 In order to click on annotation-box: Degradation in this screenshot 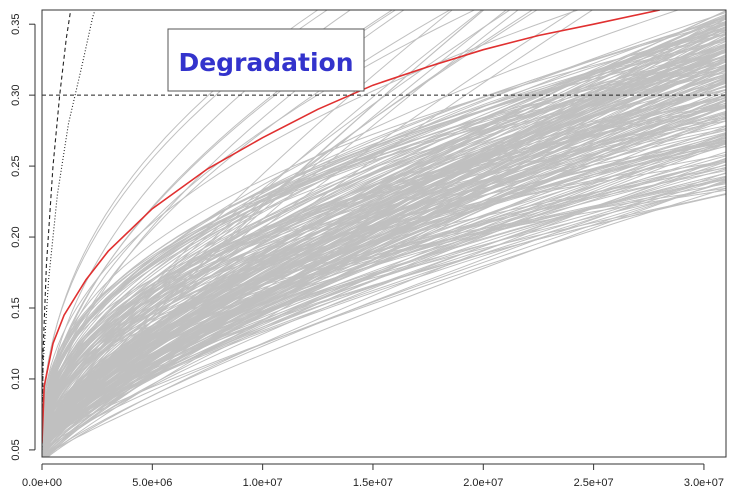, I will do `click(266, 60)`.